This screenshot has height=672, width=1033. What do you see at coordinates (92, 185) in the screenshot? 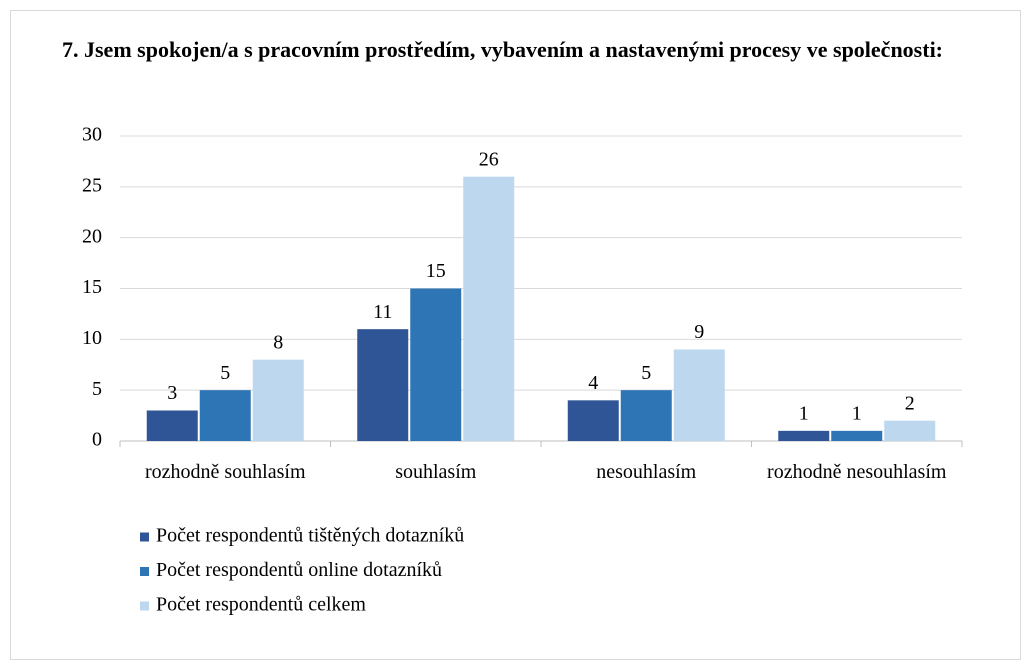
I see `y-tick-label: 25` at bounding box center [92, 185].